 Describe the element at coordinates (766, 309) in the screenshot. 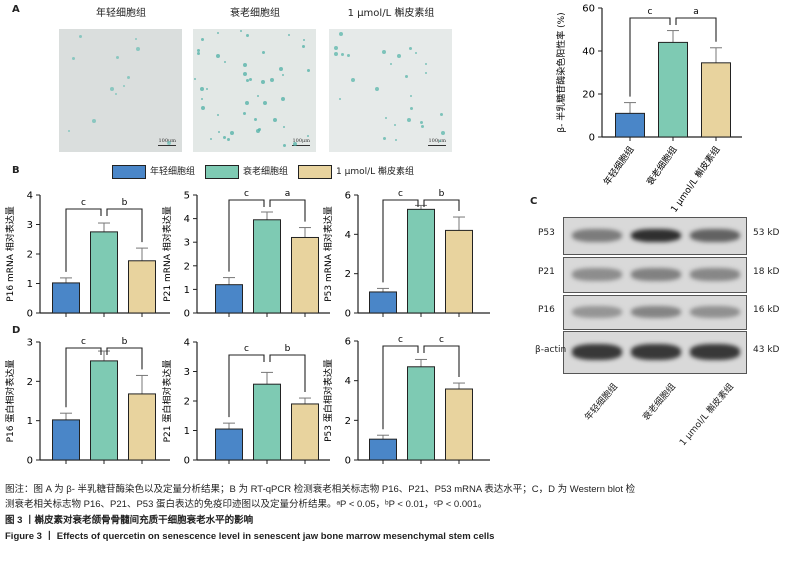

I see `blot-size-label: 16 kD` at that location.